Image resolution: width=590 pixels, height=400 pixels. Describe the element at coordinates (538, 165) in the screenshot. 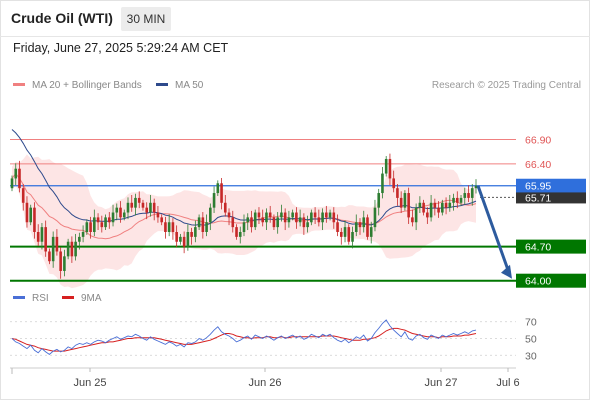

I see `level-label-66.40: 66.40` at that location.